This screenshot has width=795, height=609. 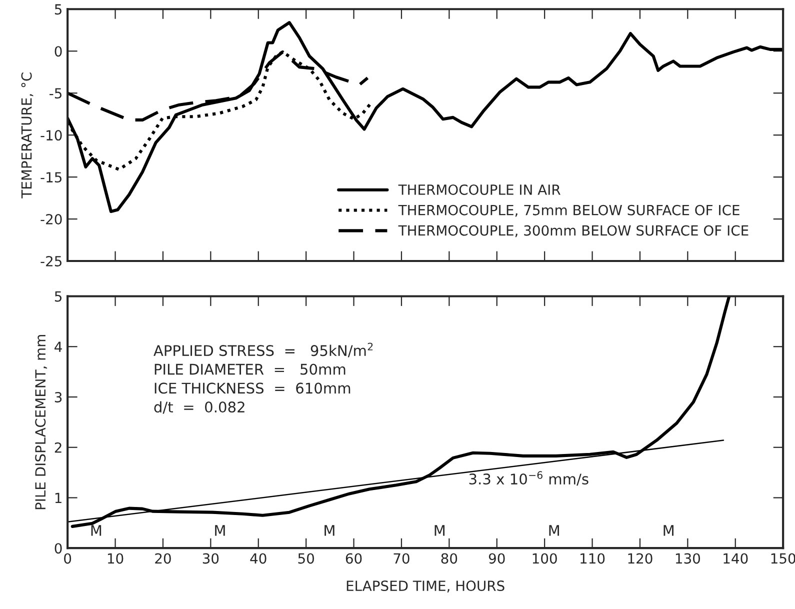 I want to click on y-tick-label: -10, so click(x=51, y=135).